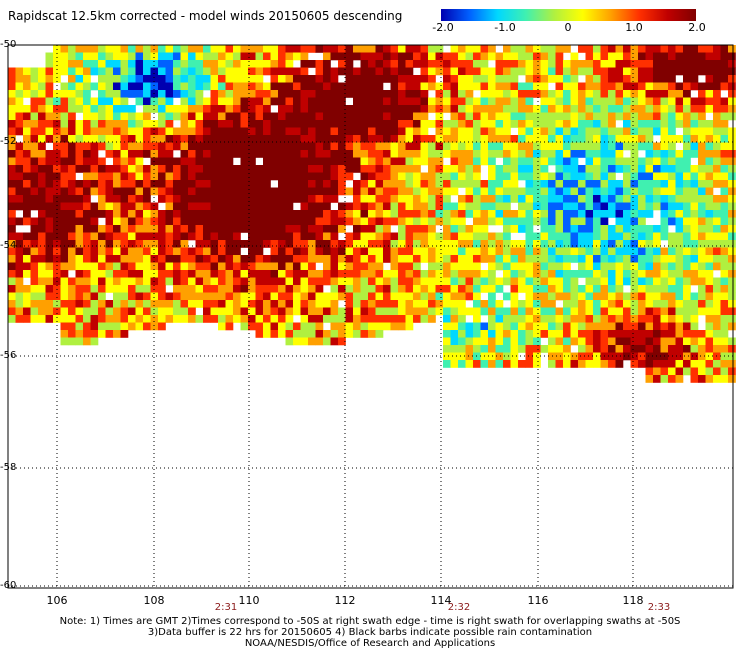 The height and width of the screenshot is (650, 740). Describe the element at coordinates (634, 27) in the screenshot. I see `colorbar-label-pos1: 1.0` at that location.